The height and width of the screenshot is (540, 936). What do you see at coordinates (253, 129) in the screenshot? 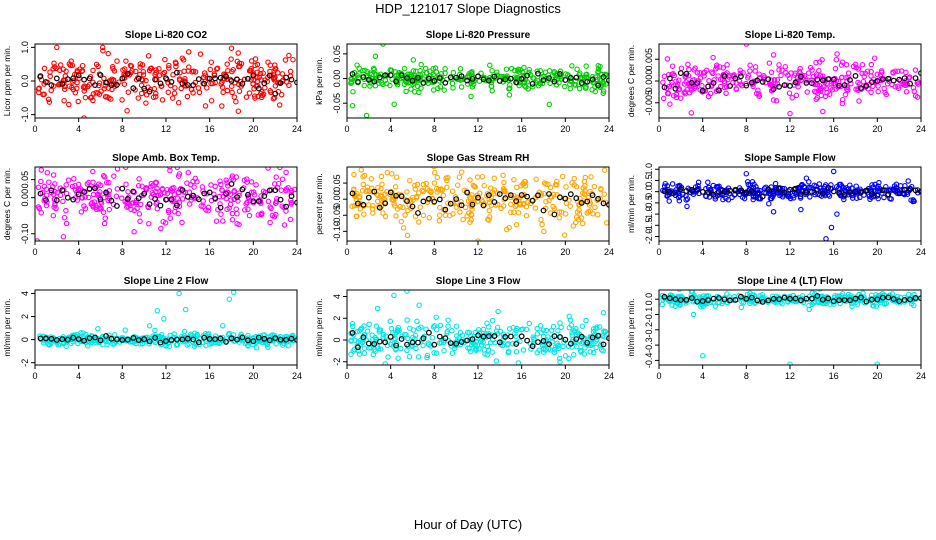
I see `x-tick-label: 20` at bounding box center [253, 129].